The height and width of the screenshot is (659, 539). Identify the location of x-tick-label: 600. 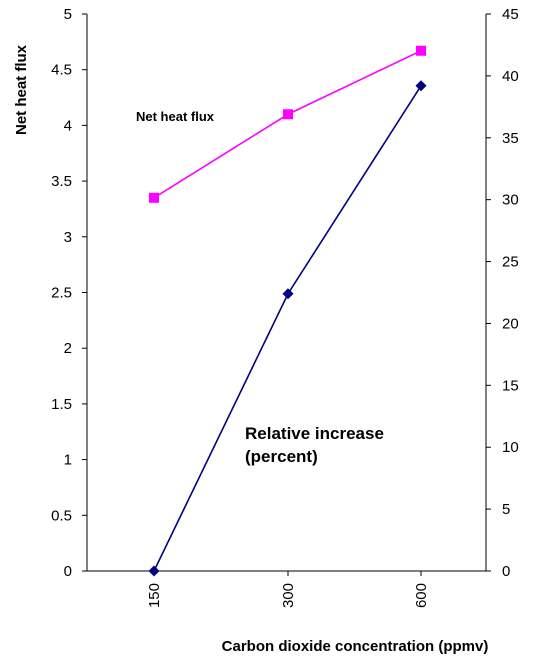
(421, 595).